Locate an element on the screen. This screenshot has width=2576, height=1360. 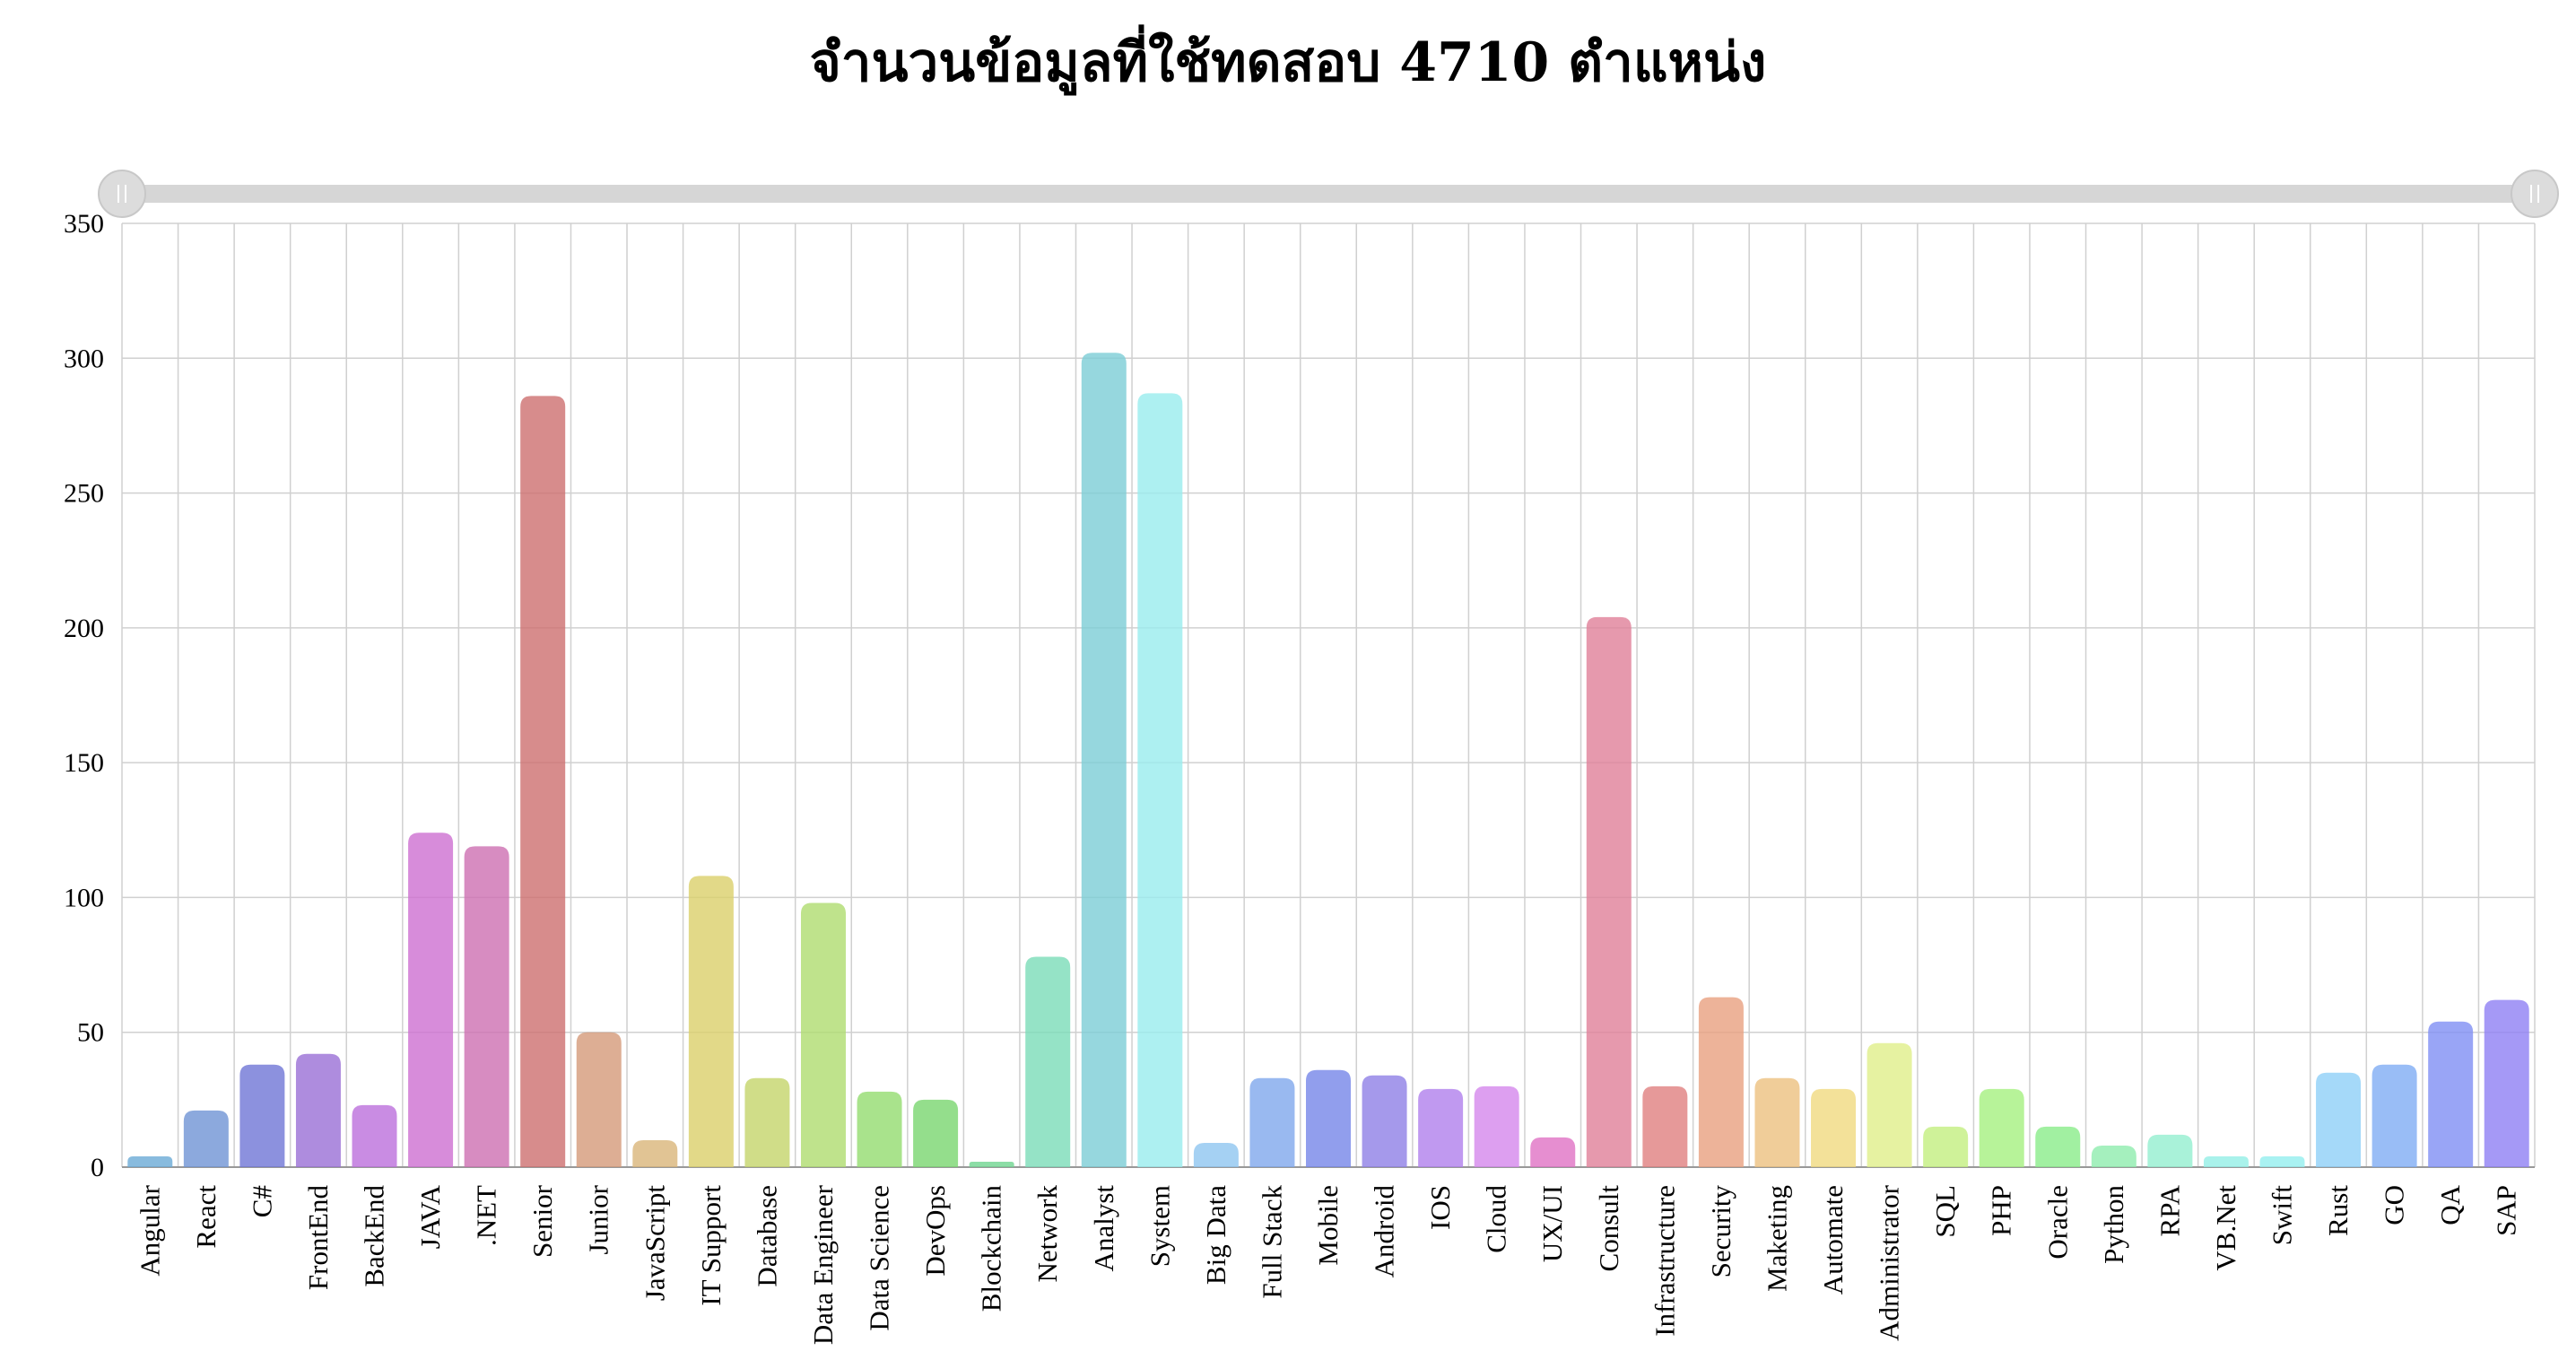
bar-c# is located at coordinates (262, 1115).